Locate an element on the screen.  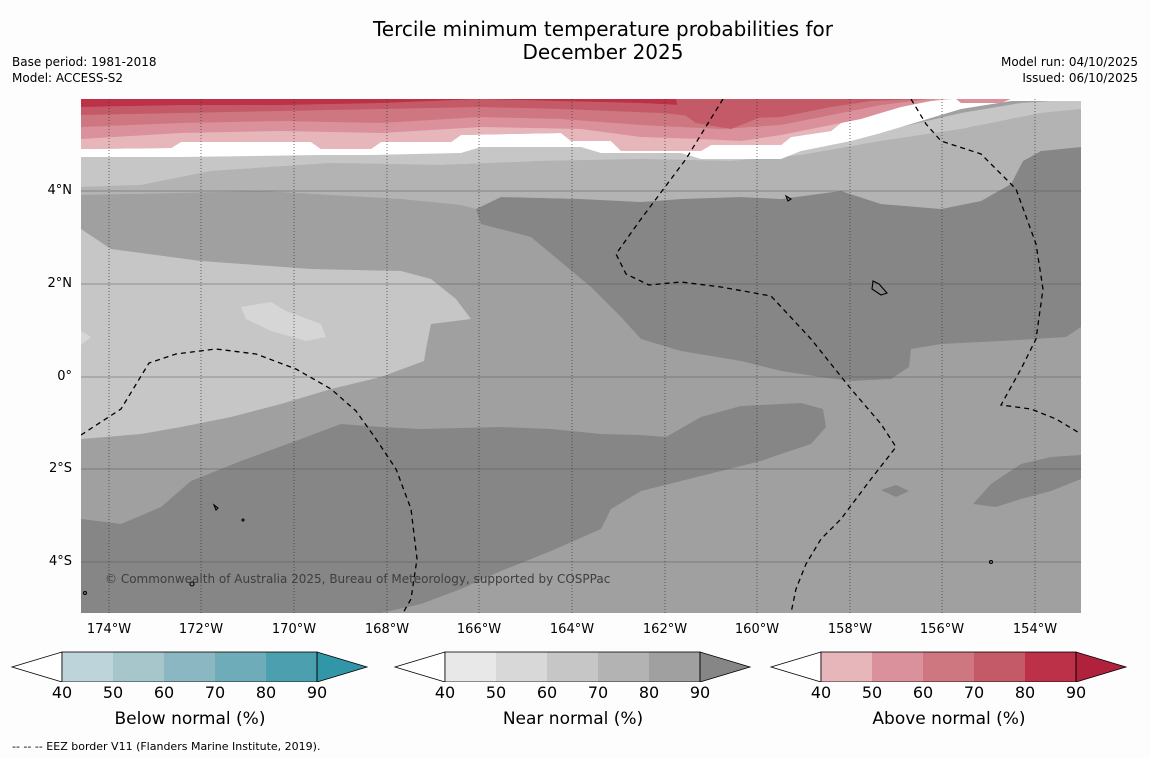
colorbar-above-normal is located at coordinates (948, 666).